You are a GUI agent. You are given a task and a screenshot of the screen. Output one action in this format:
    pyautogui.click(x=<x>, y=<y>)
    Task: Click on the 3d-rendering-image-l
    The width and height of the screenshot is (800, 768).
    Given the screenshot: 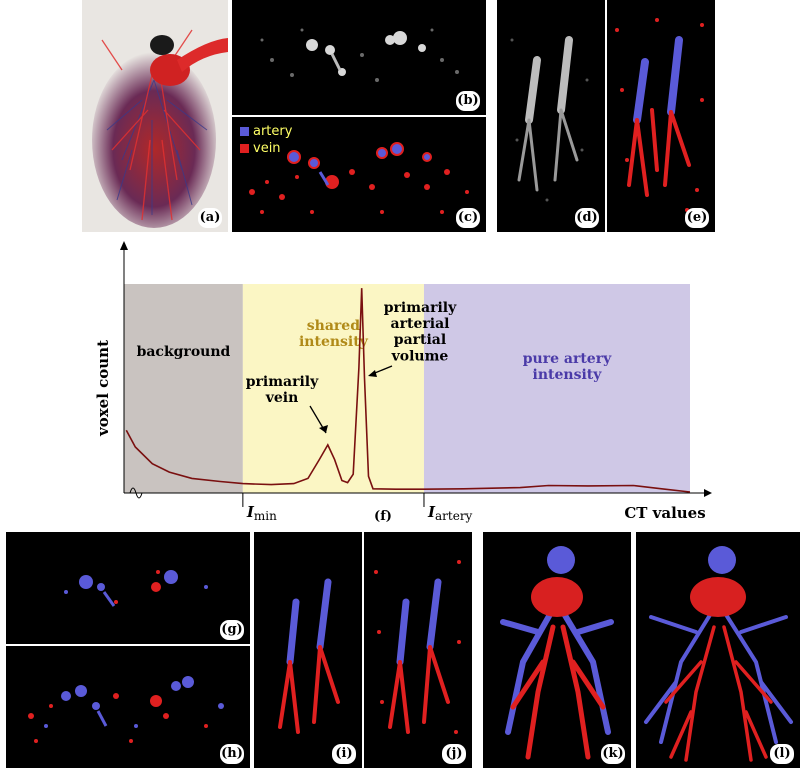 What is the action you would take?
    pyautogui.click(x=718, y=654)
    